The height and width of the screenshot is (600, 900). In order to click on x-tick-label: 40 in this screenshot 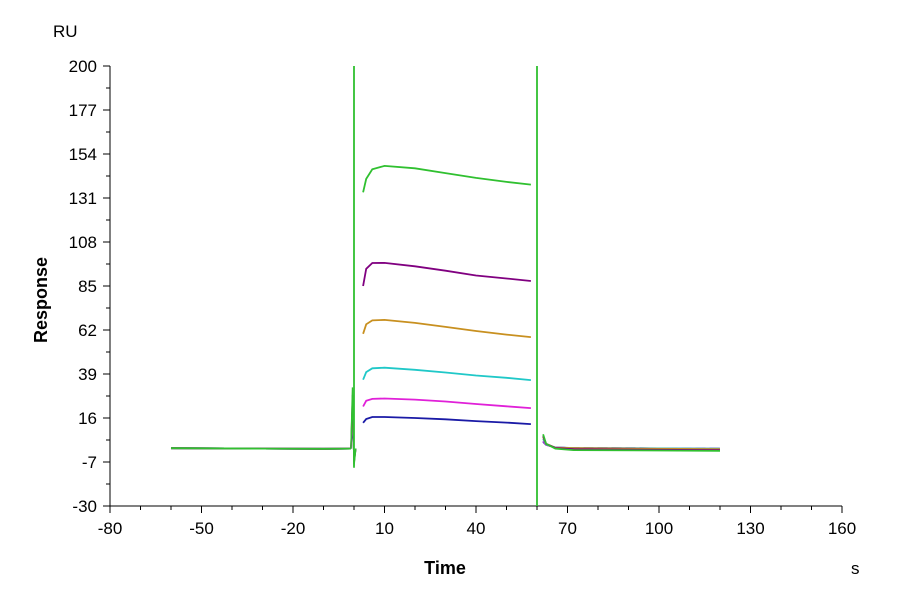, I will do `click(476, 528)`.